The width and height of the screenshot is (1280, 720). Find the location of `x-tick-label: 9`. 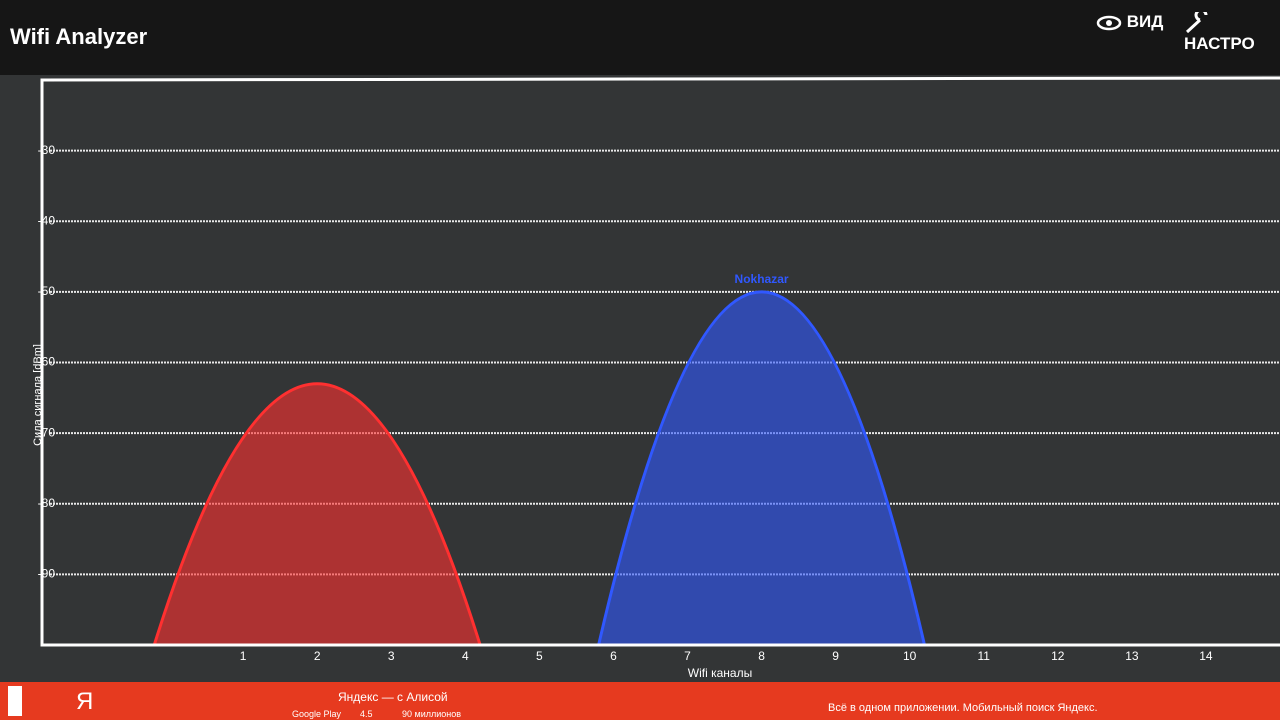

x-tick-label: 9 is located at coordinates (835, 656).